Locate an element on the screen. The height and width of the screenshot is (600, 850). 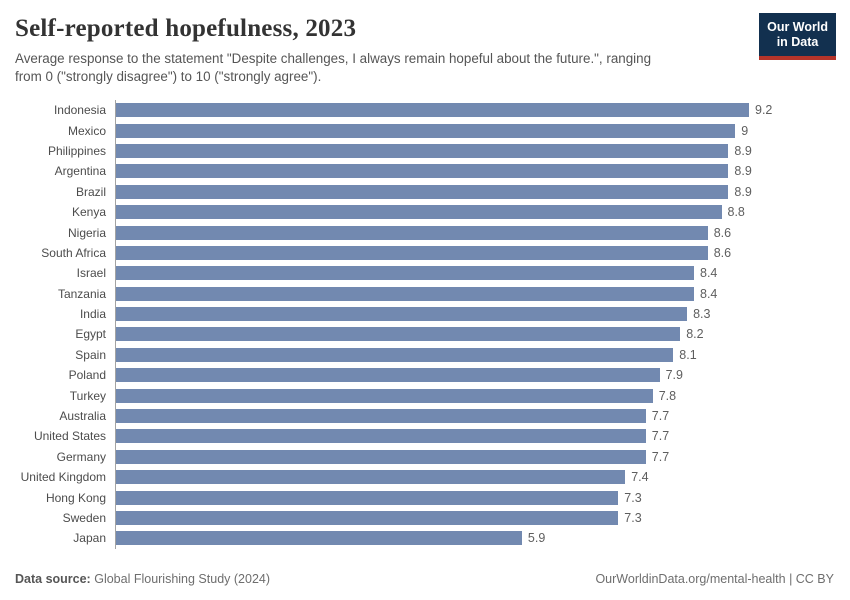
bar-mexico is located at coordinates (426, 130).